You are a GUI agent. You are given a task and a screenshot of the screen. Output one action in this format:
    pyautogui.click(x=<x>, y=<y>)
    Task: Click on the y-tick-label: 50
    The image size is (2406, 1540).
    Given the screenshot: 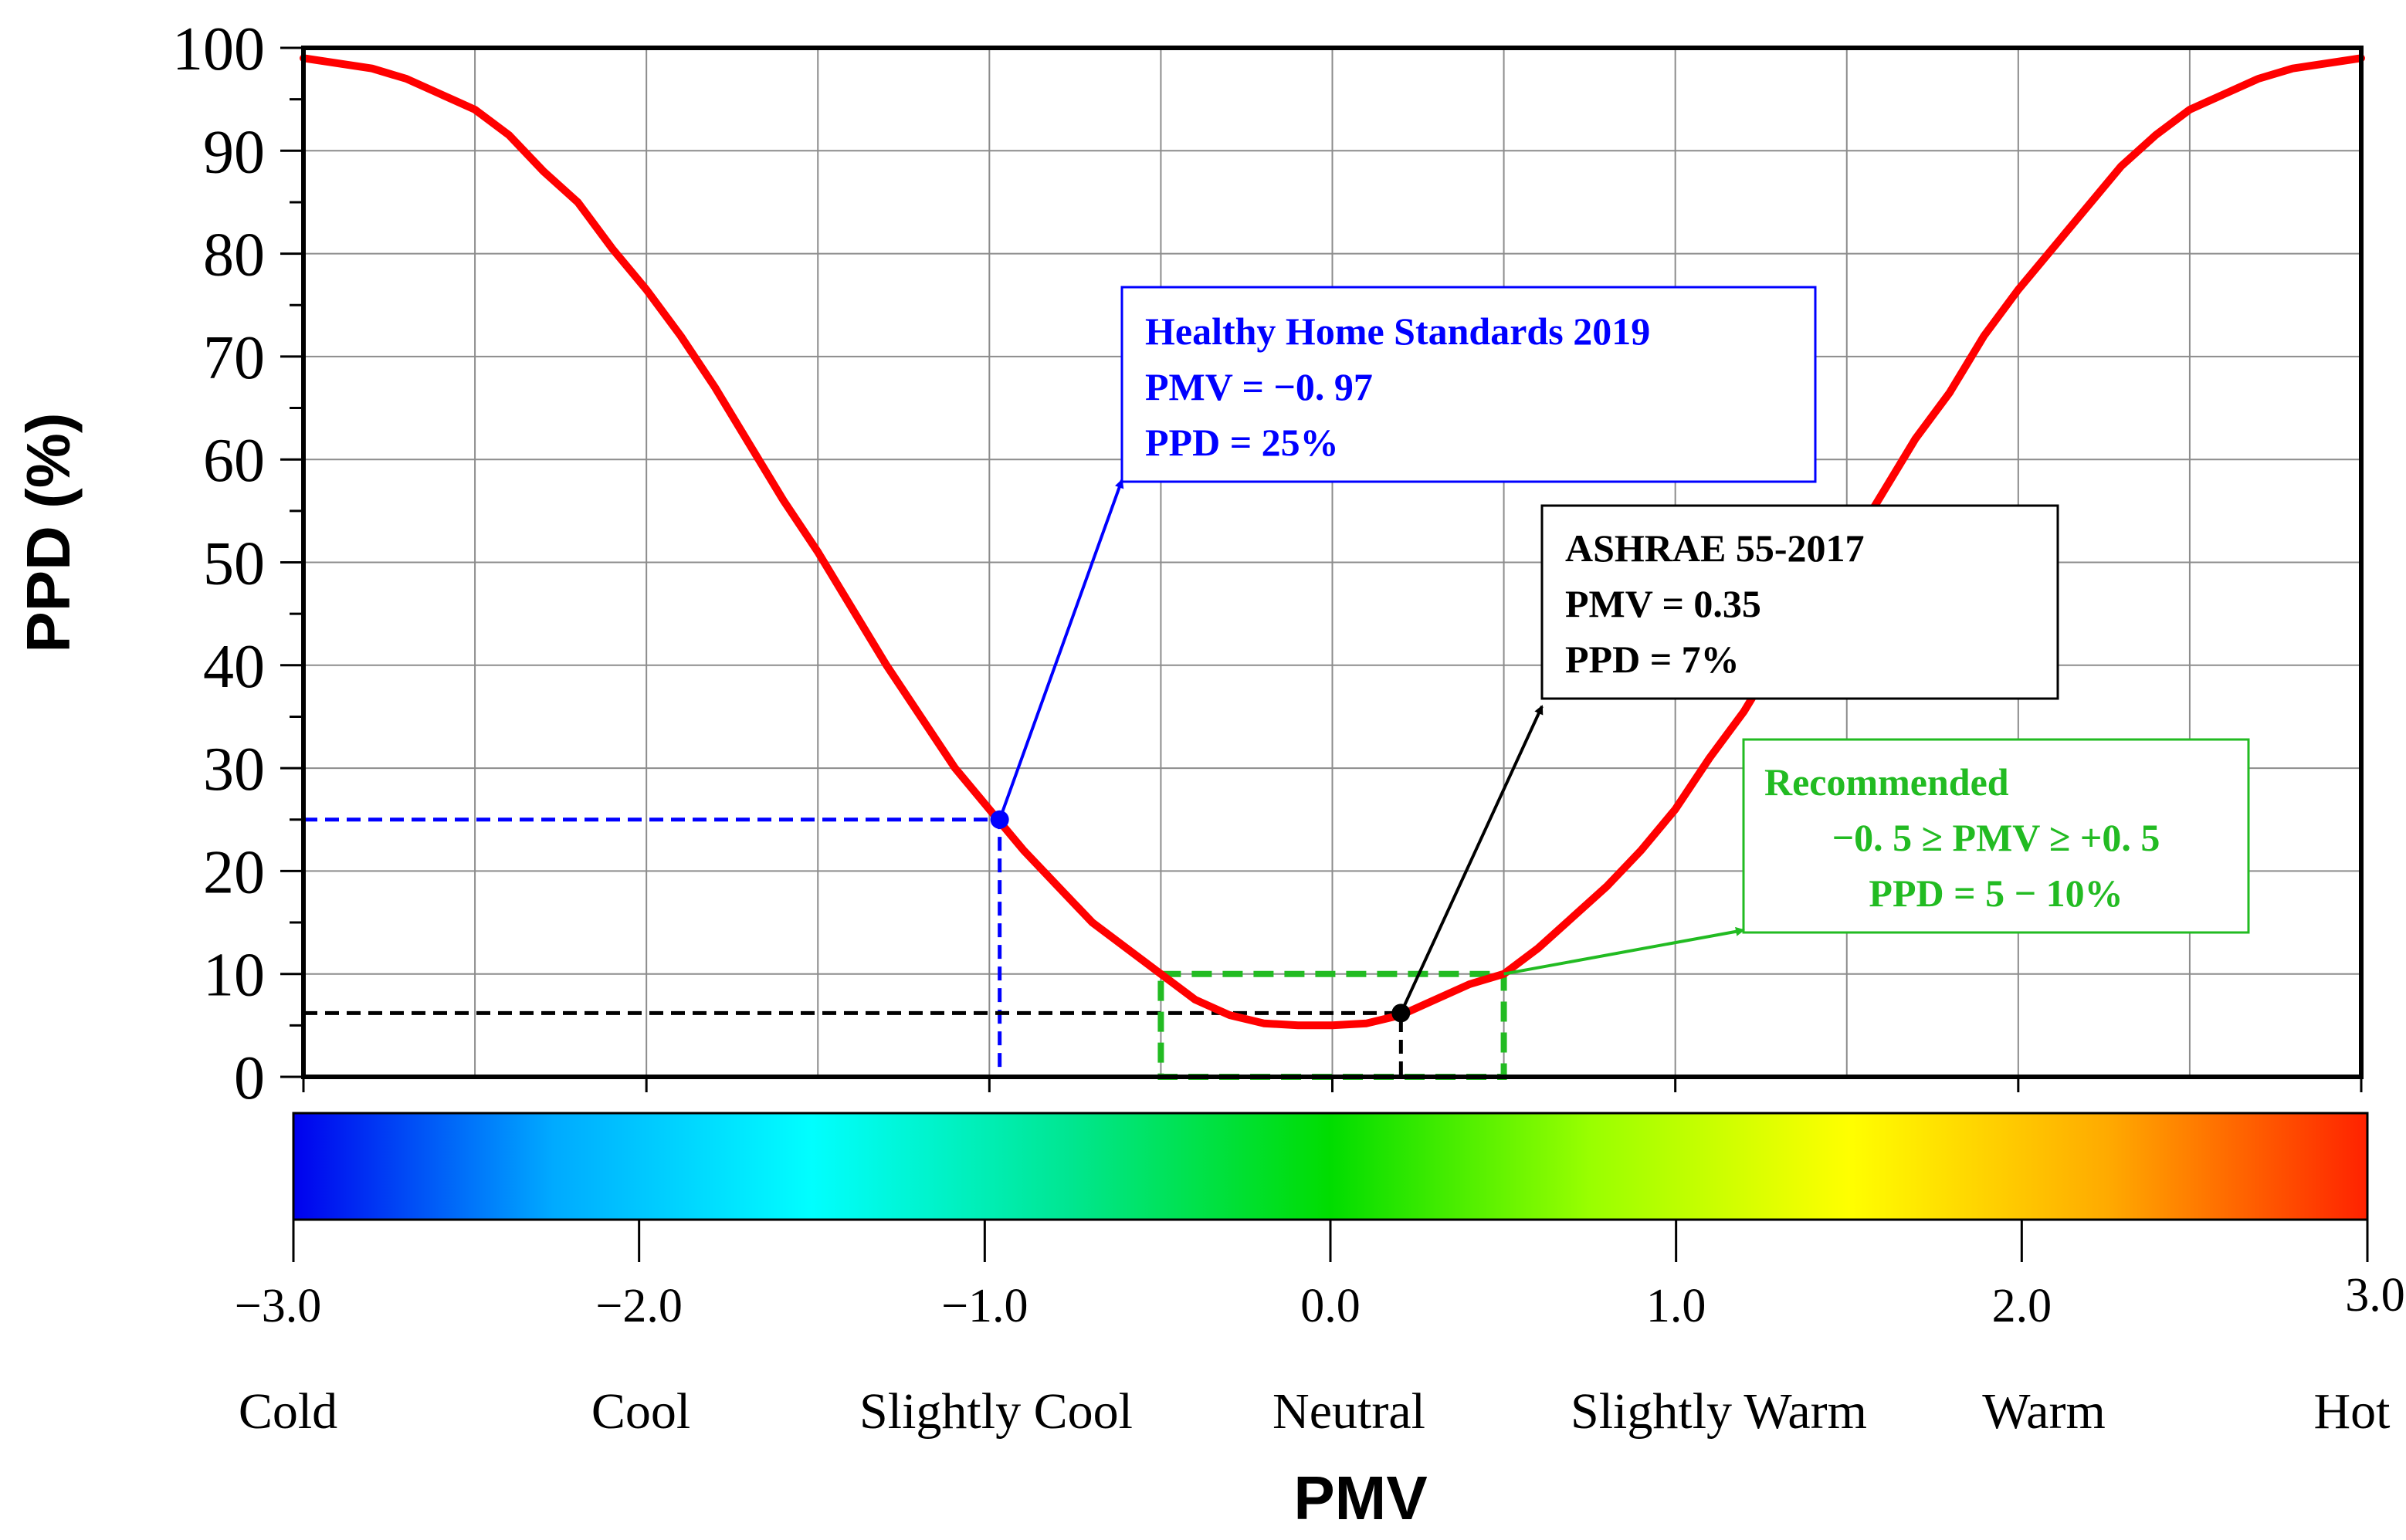 What is the action you would take?
    pyautogui.click(x=234, y=564)
    